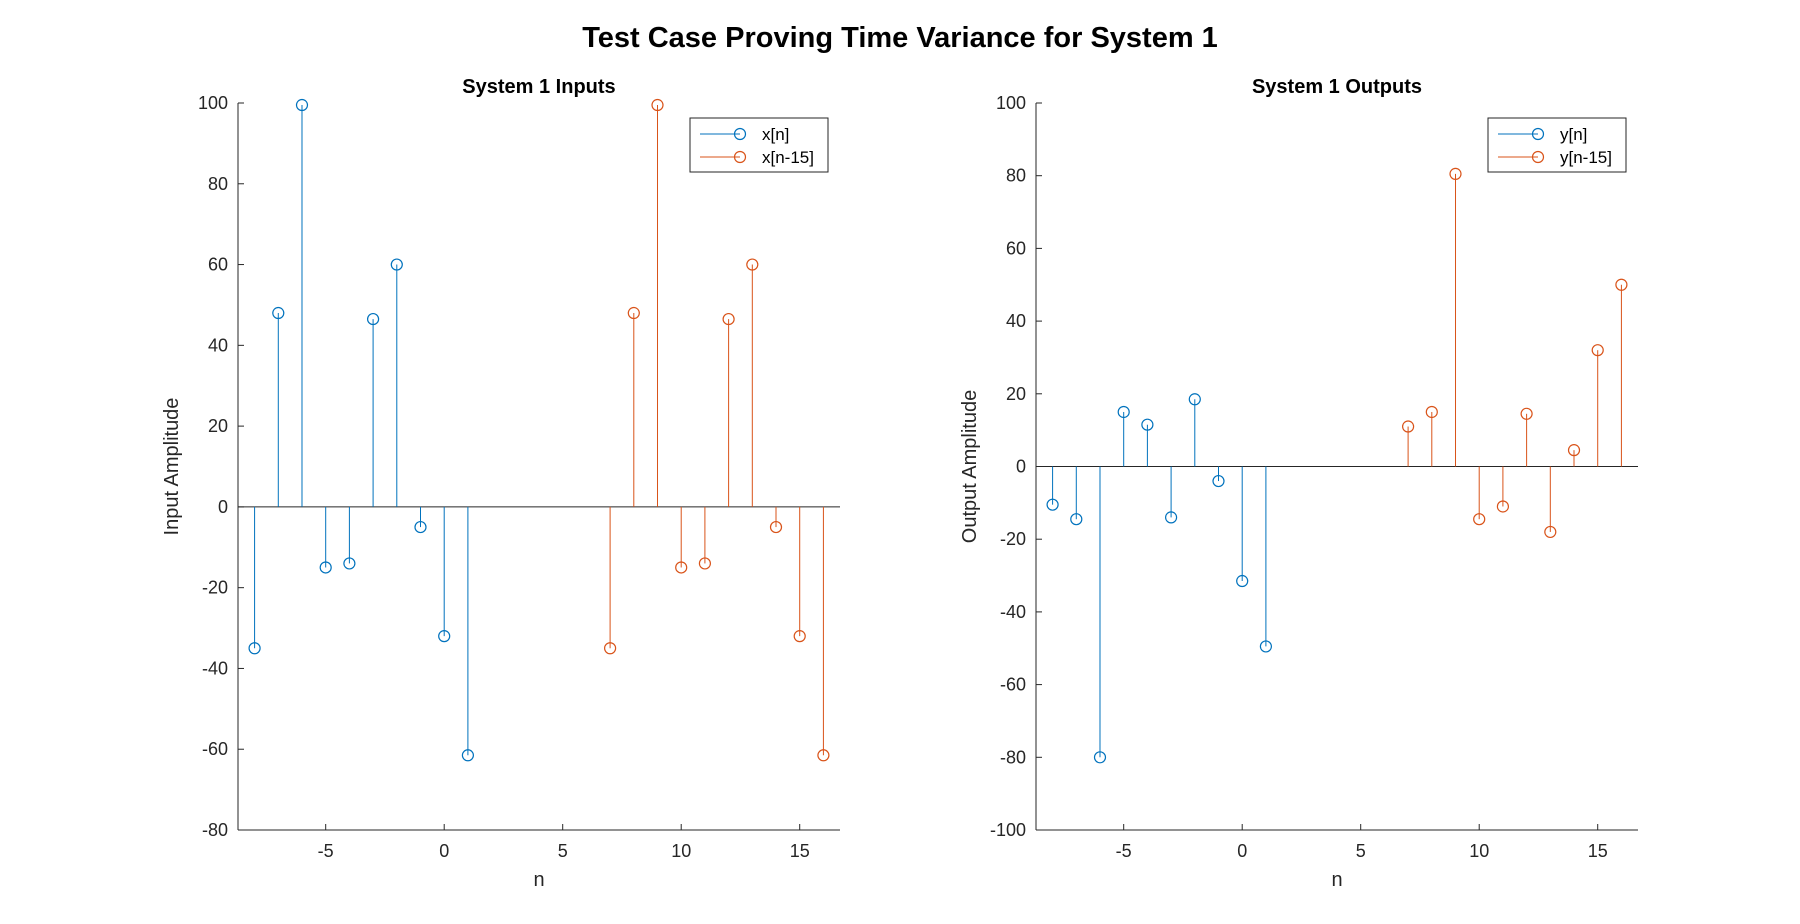  I want to click on legend: x[n] x[n-15], so click(759, 145).